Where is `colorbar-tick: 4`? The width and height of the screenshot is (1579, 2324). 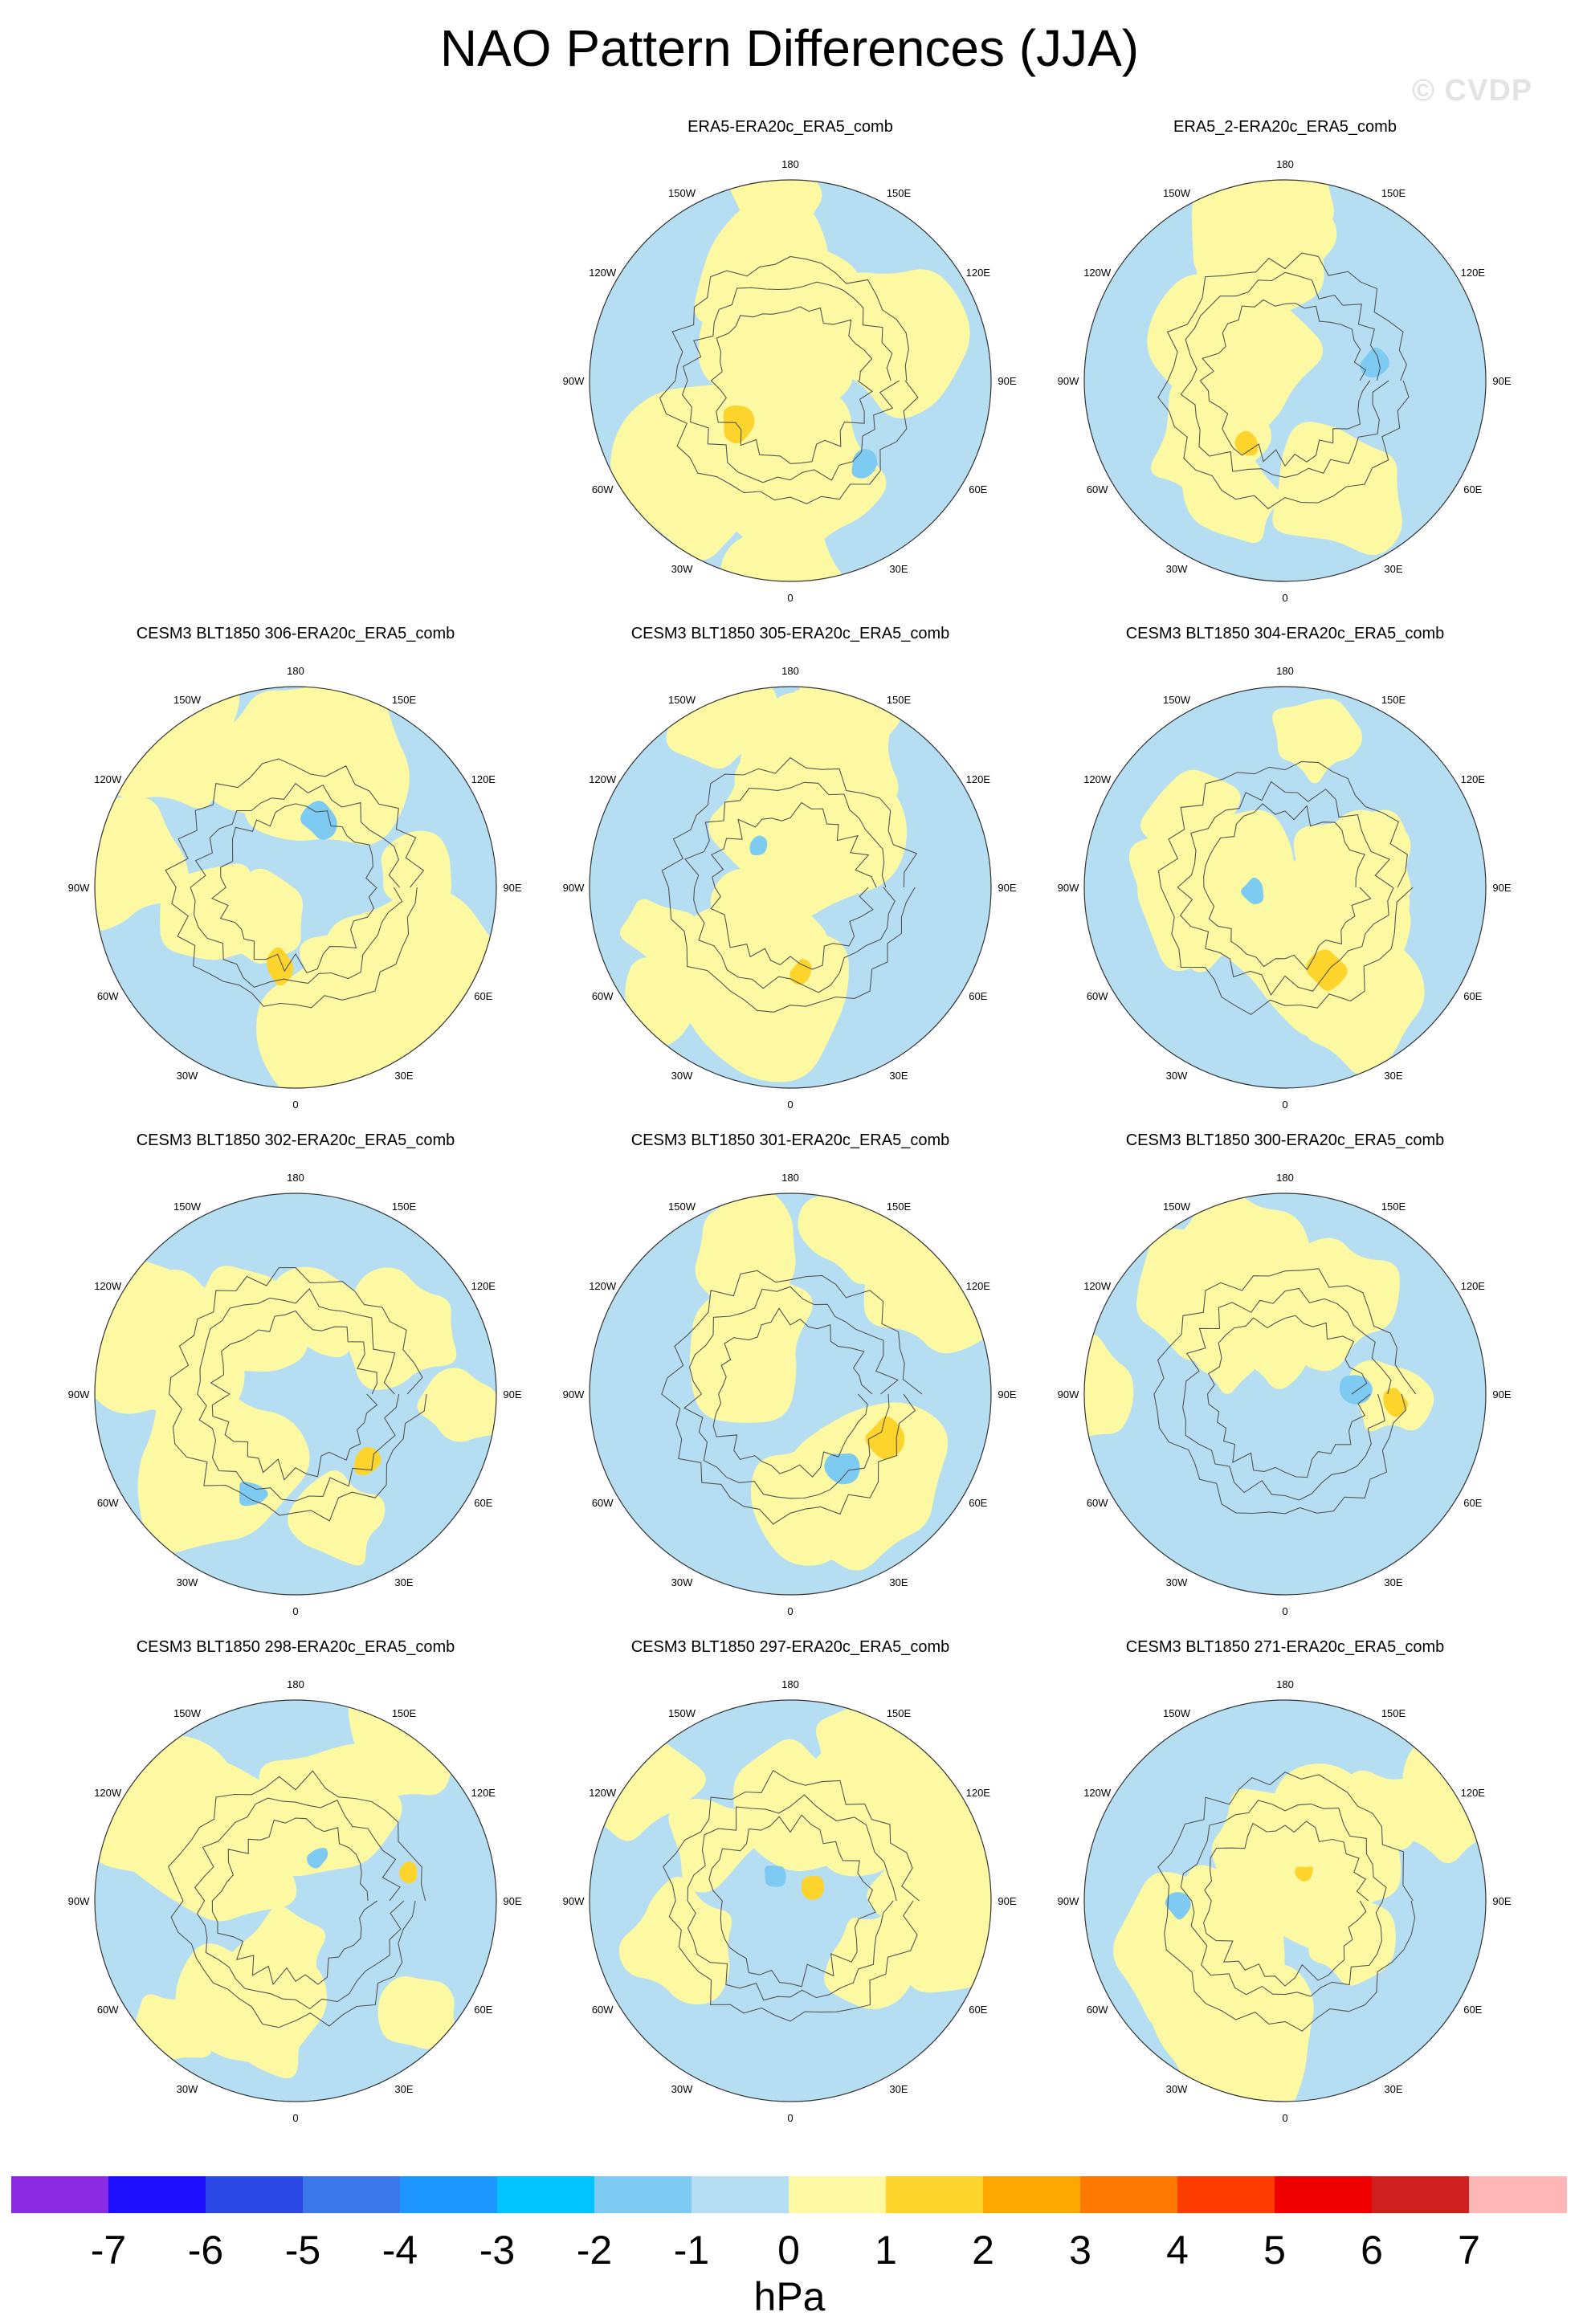
colorbar-tick: 4 is located at coordinates (1177, 2251).